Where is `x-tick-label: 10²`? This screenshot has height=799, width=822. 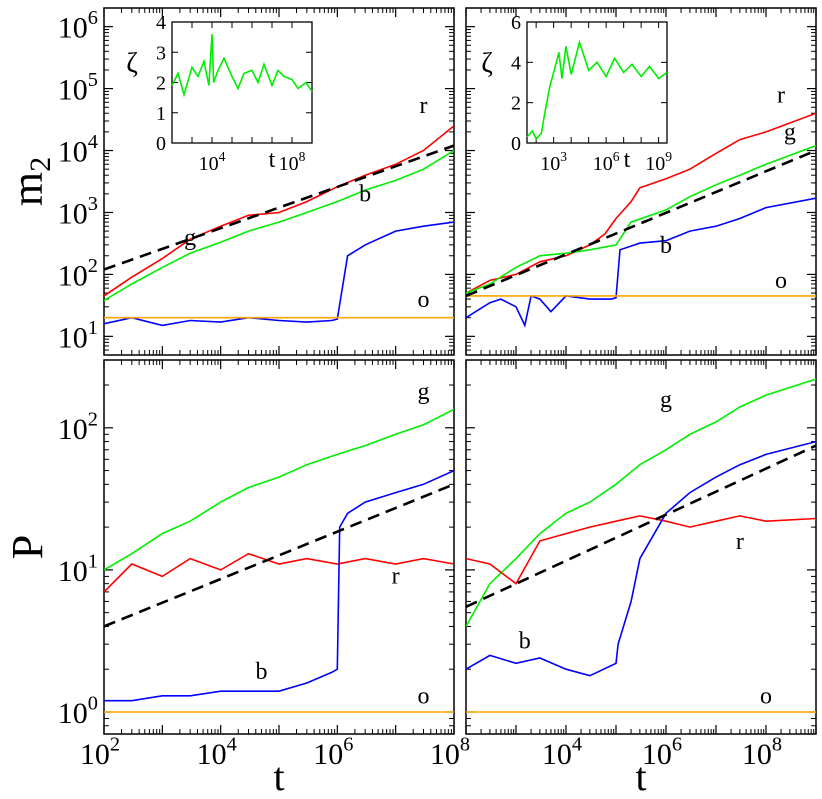
x-tick-label: 10² is located at coordinates (100, 753).